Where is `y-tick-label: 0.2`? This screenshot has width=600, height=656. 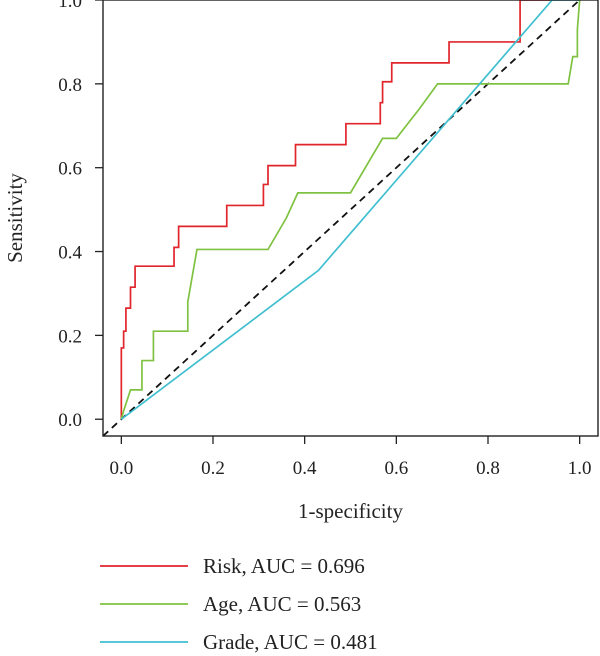 y-tick-label: 0.2 is located at coordinates (70, 336).